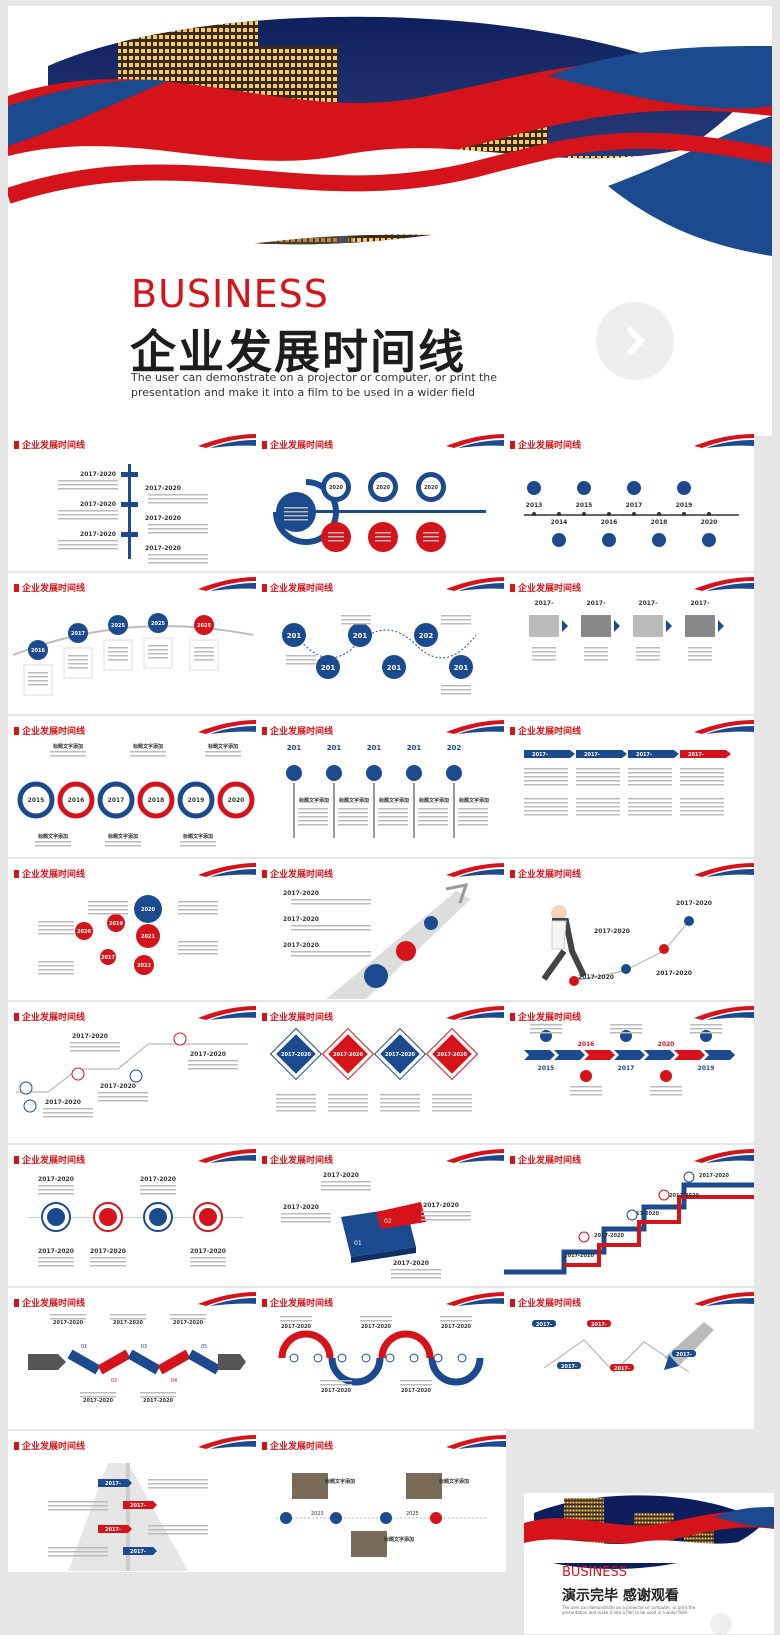  I want to click on svg-text: 2015, so click(546, 1068).